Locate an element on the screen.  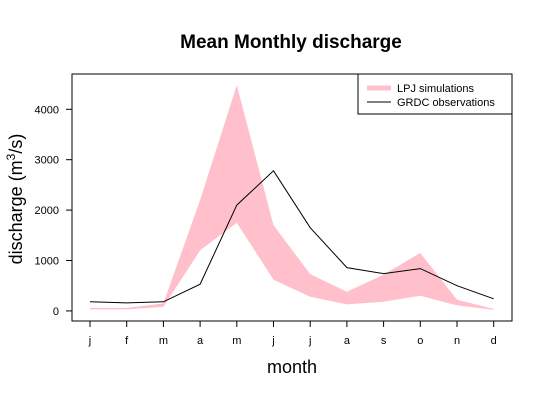
x-tick-label: s is located at coordinates (384, 341).